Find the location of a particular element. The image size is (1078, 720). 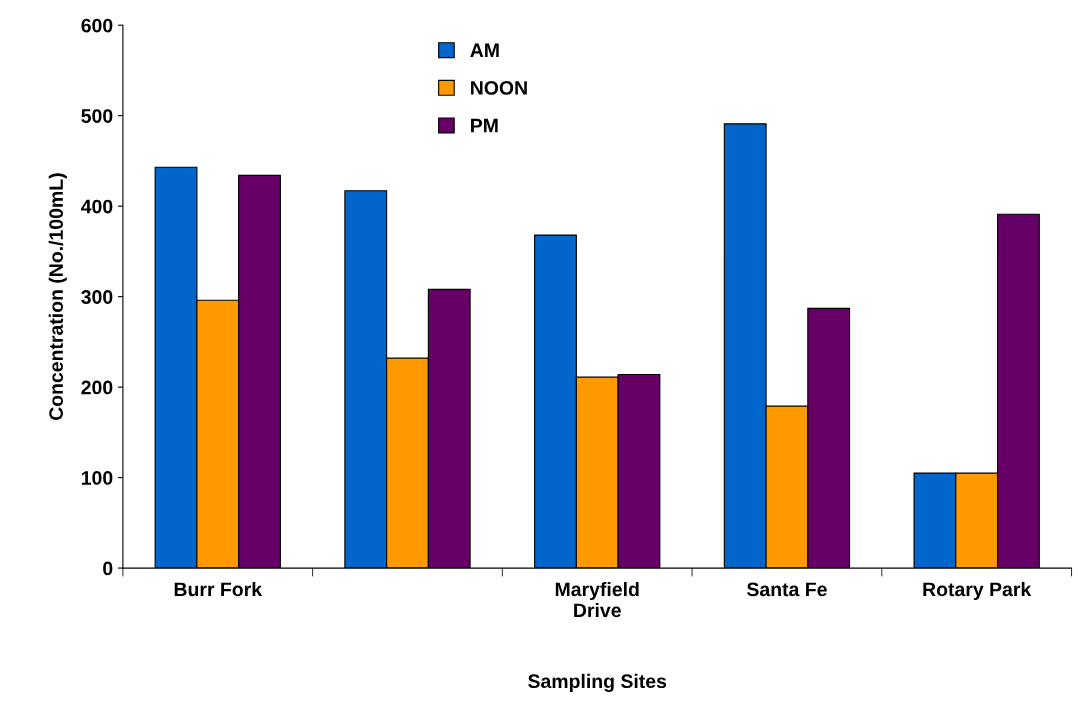

y-tick-label: 400 is located at coordinates (97, 206).